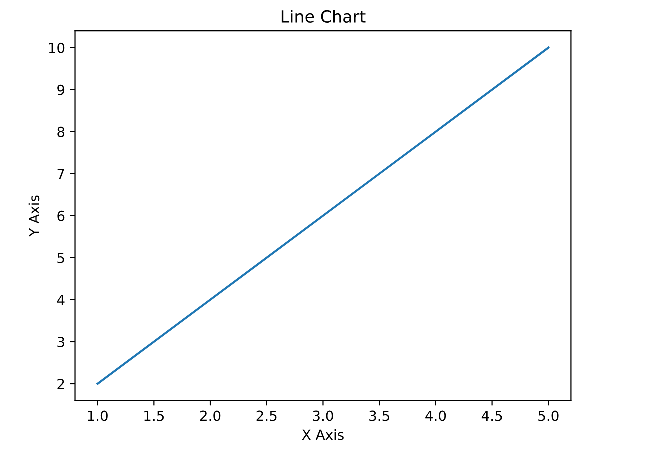 The image size is (672, 457). I want to click on x-tick-label: 2.5, so click(266, 416).